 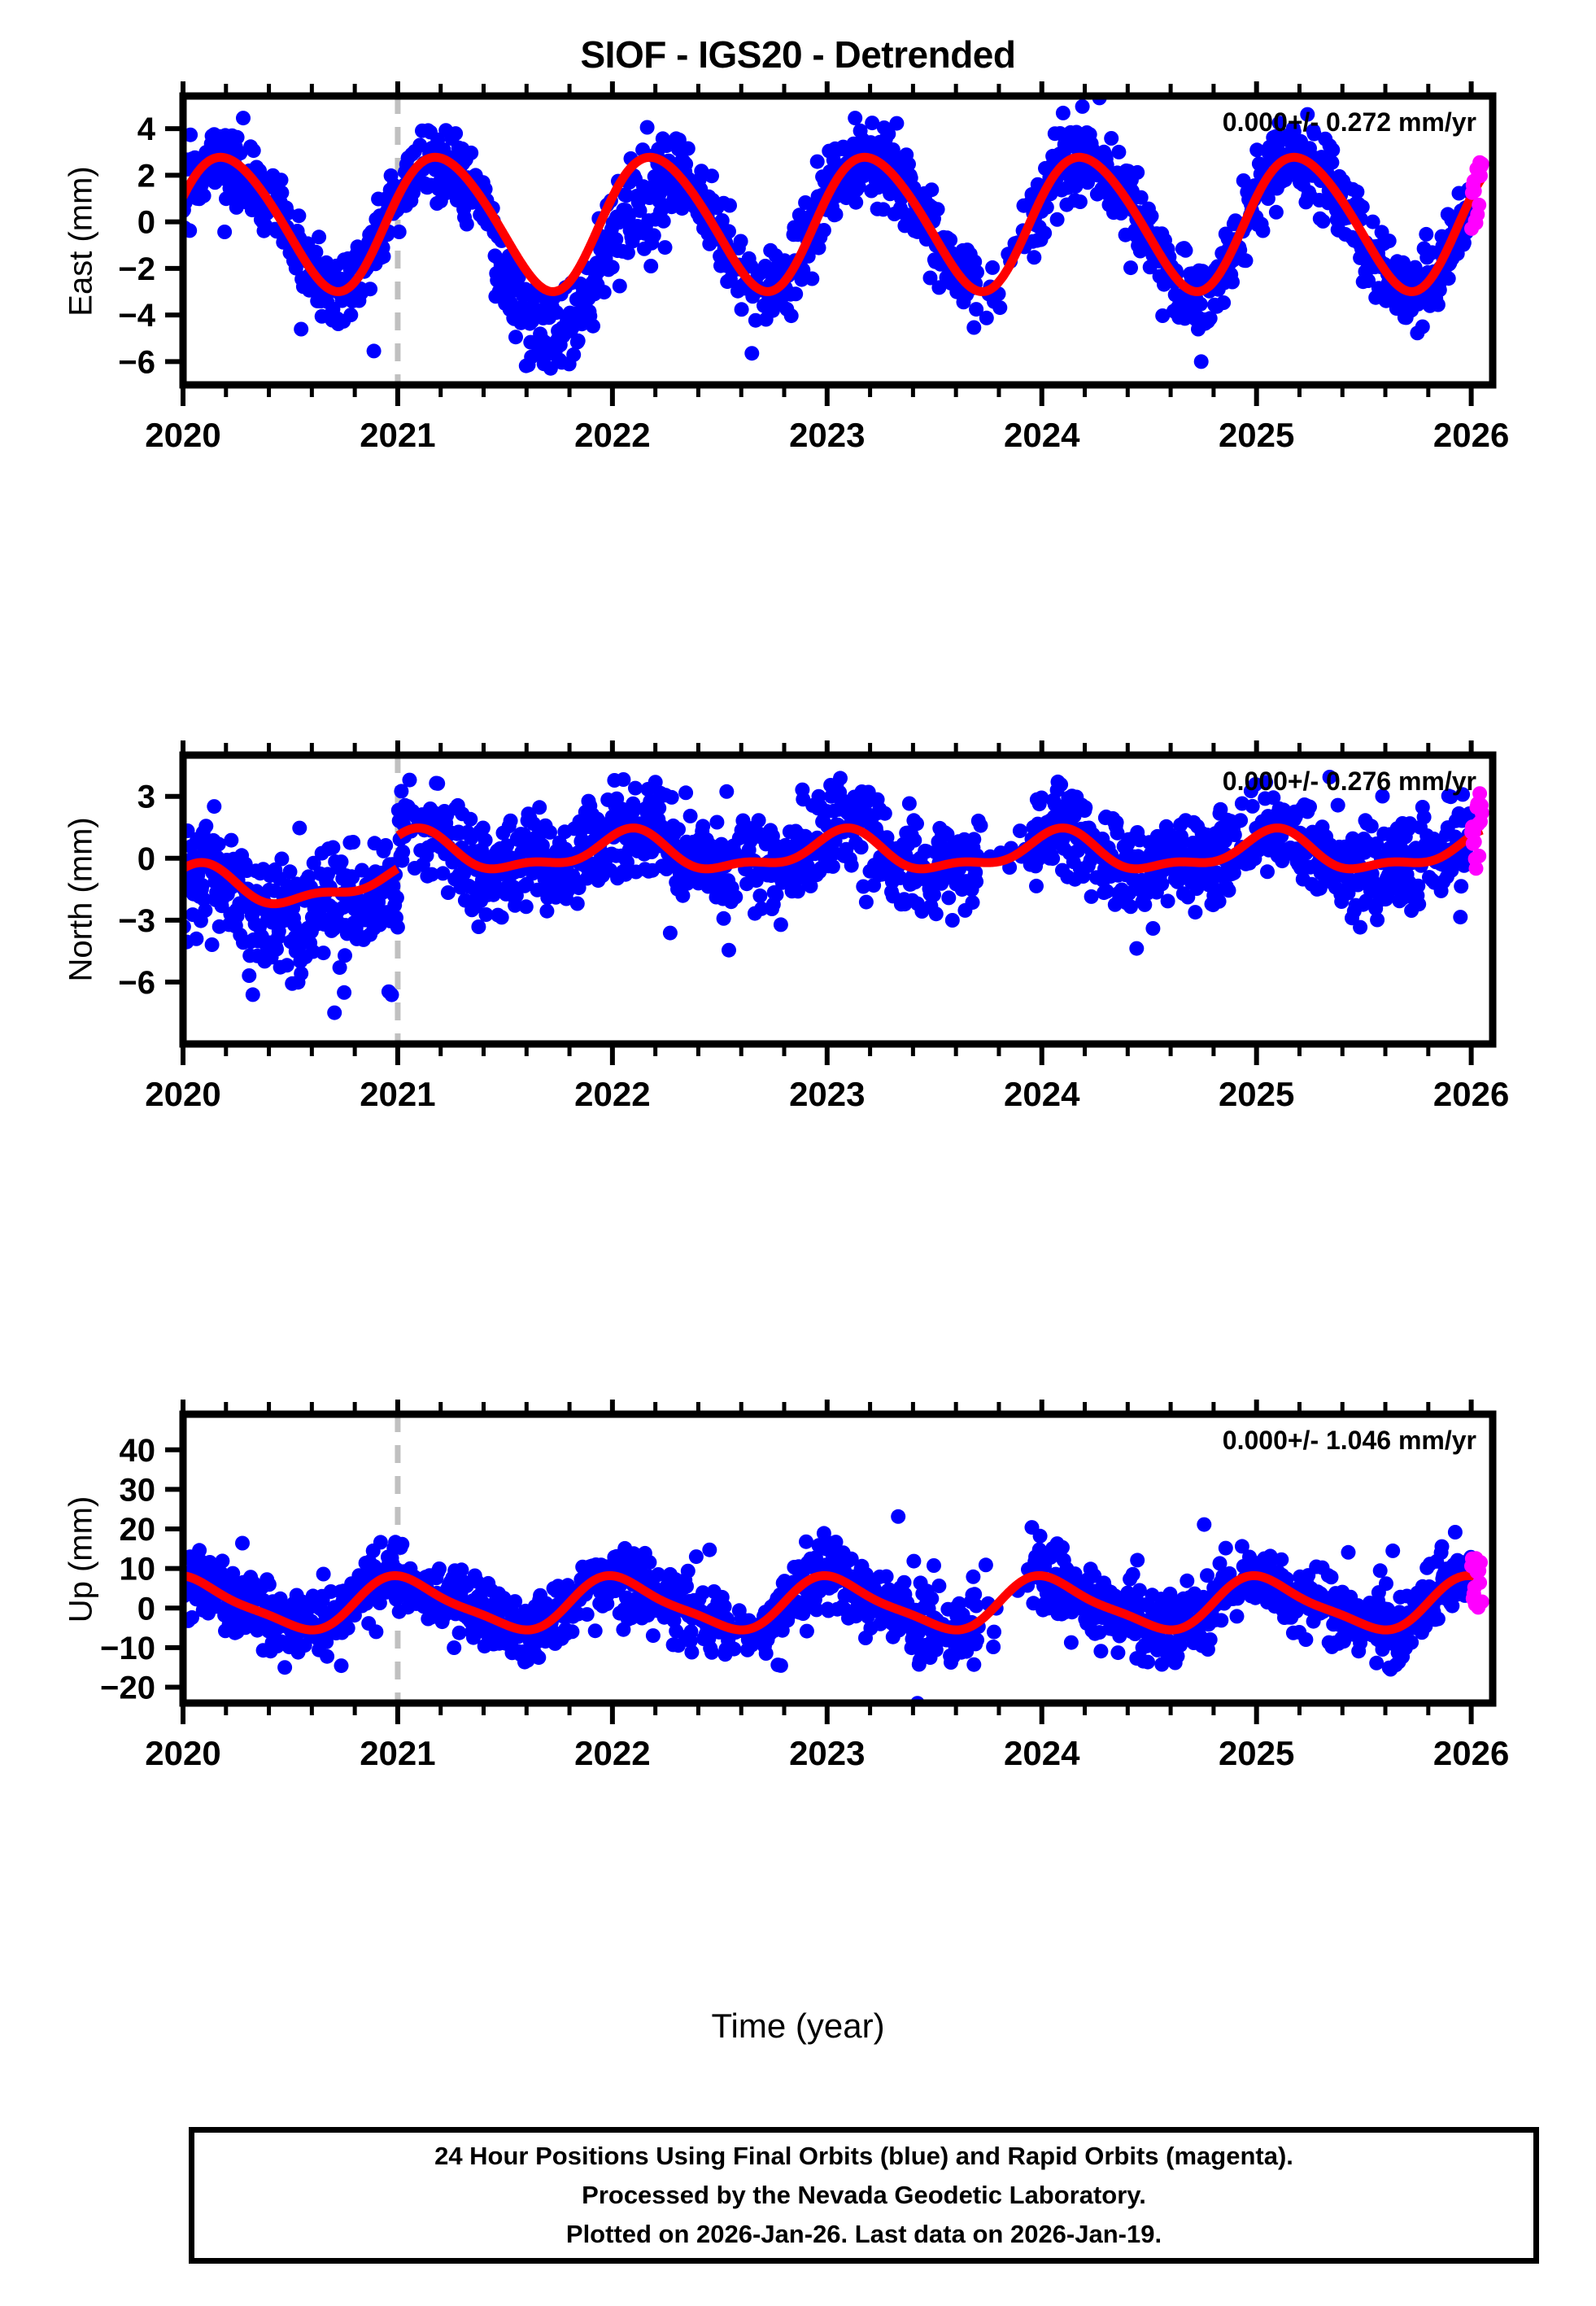 I want to click on axis-label-up: Up (mm), so click(x=81, y=1559).